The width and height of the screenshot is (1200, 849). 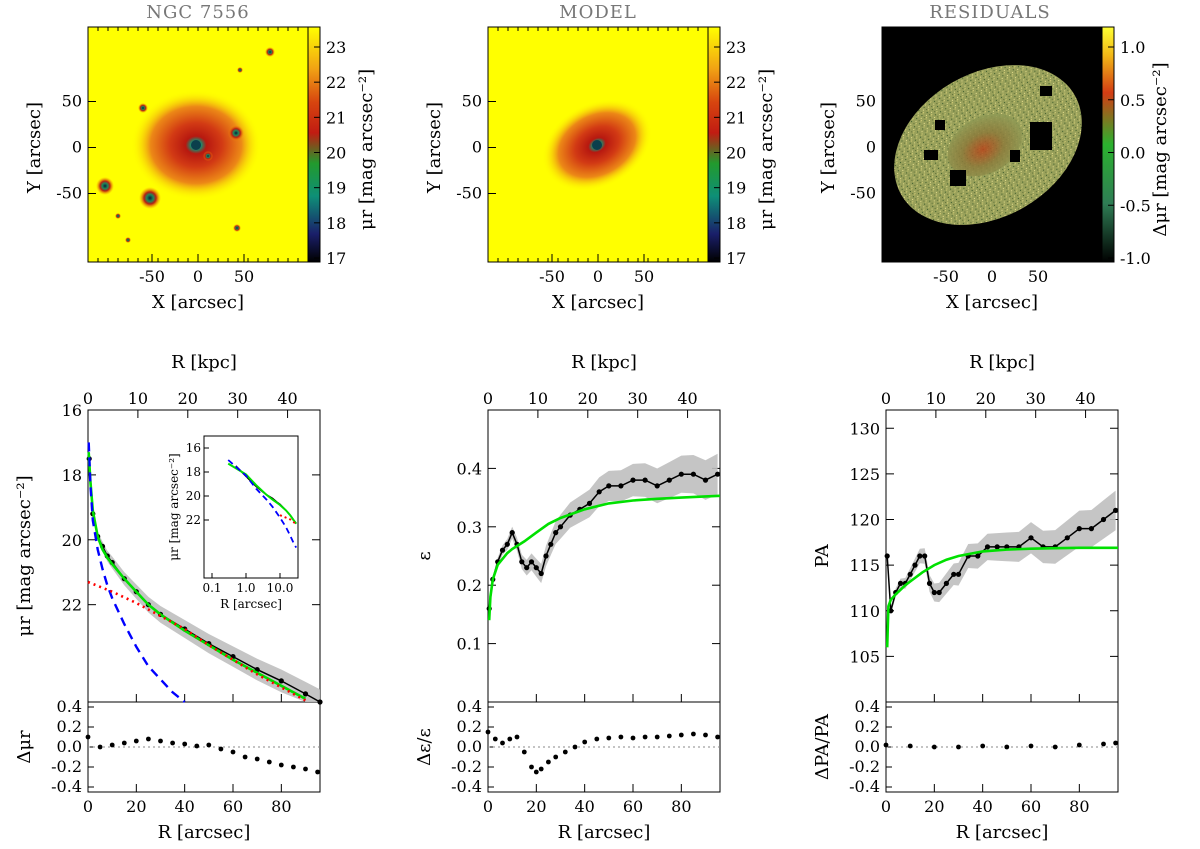 What do you see at coordinates (434, 148) in the screenshot?
I see `y-axis-title: Y [arcsec]` at bounding box center [434, 148].